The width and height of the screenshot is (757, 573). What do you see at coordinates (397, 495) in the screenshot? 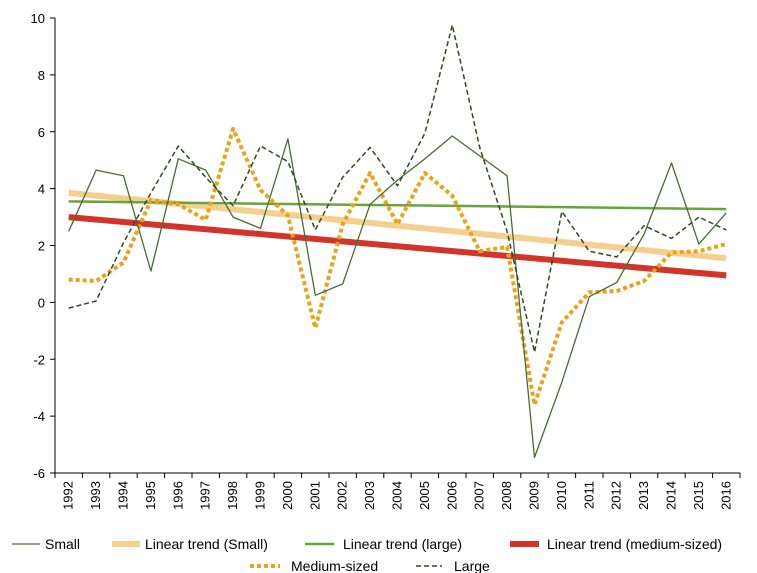
I see `x-tick-label: 2004` at bounding box center [397, 495].